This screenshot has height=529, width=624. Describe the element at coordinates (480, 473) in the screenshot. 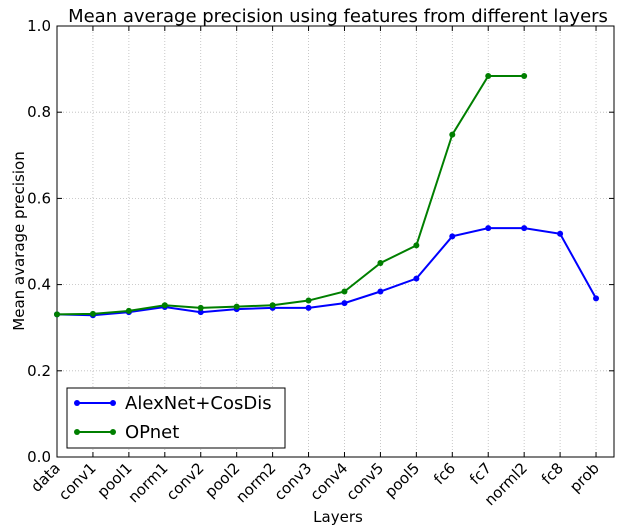

I see `x-tick-label: fc7` at that location.